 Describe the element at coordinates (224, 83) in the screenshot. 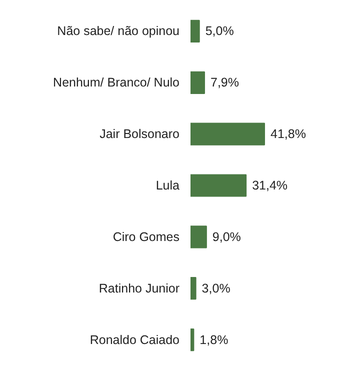

I see `data-label: 7,9%` at that location.